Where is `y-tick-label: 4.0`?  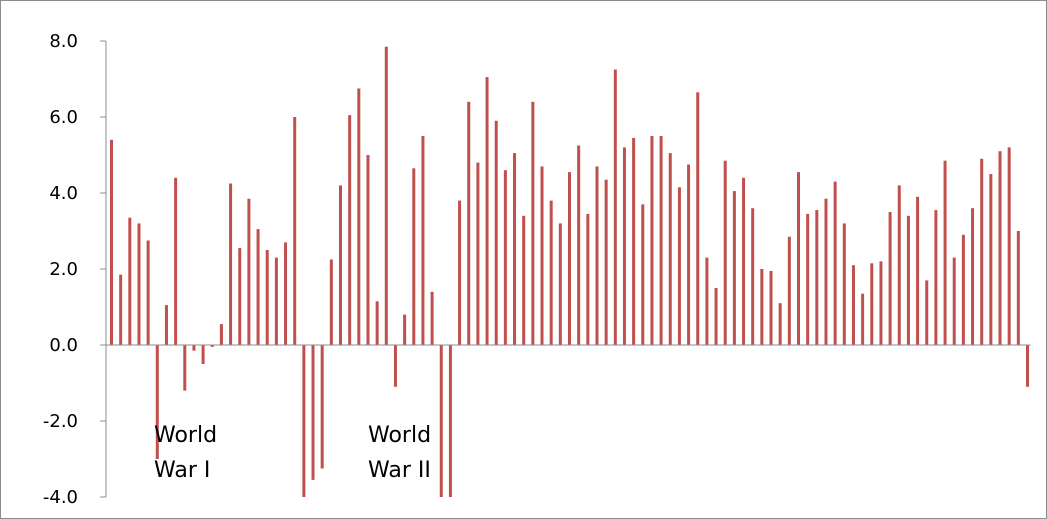
y-tick-label: 4.0 is located at coordinates (63, 193).